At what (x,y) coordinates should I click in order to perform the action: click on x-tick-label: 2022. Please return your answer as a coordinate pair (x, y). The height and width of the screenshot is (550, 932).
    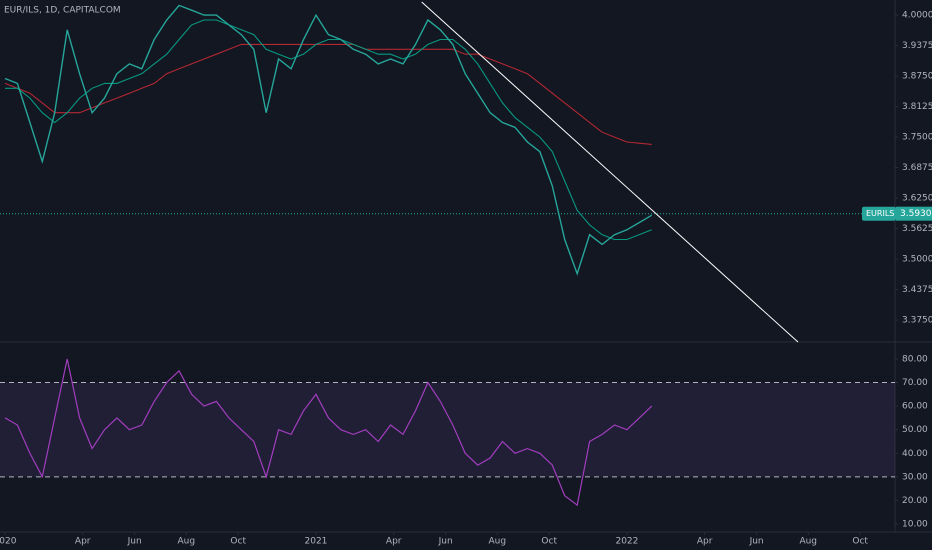
    Looking at the image, I should click on (626, 542).